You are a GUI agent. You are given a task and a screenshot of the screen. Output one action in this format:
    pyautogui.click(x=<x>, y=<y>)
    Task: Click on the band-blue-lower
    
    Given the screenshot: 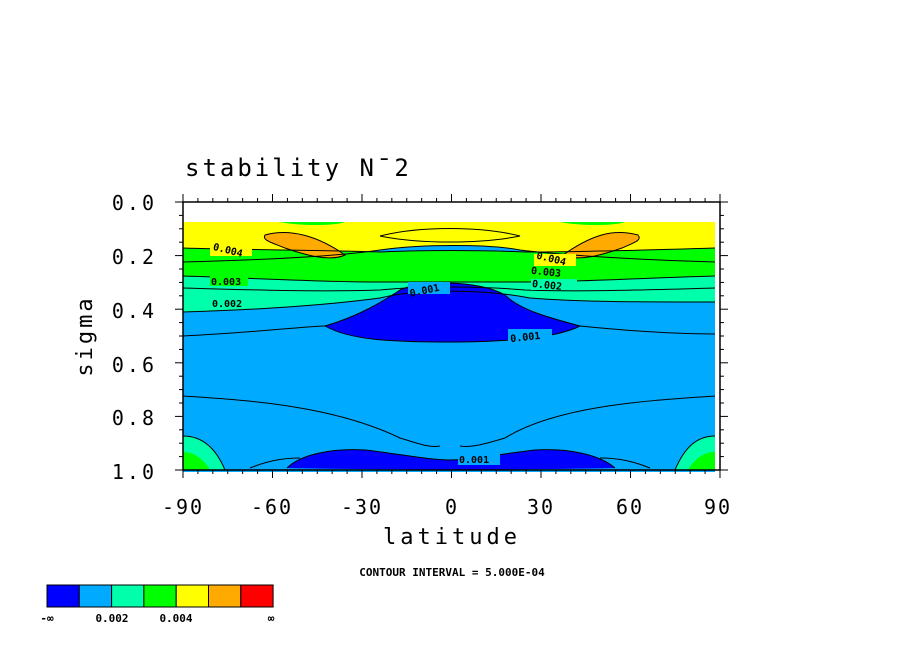 What is the action you would take?
    pyautogui.click(x=451, y=459)
    